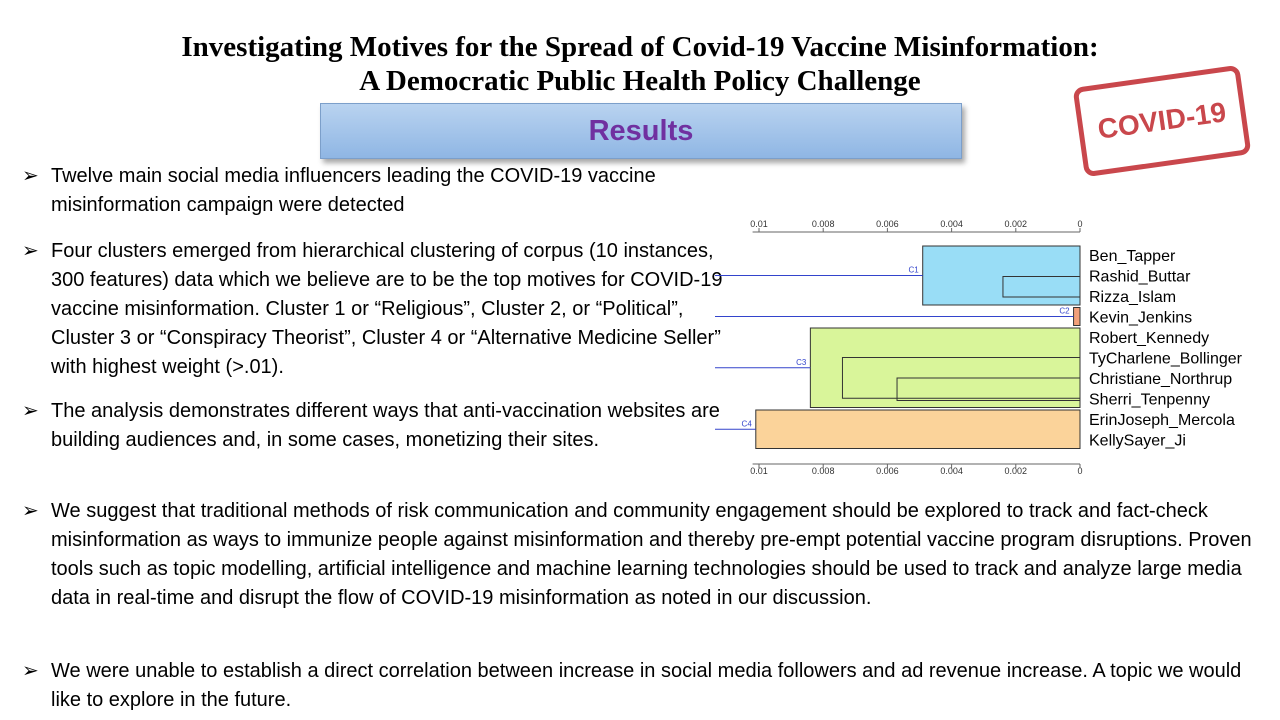 The width and height of the screenshot is (1280, 720). I want to click on cluster-label-c2: C2, so click(1064, 311).